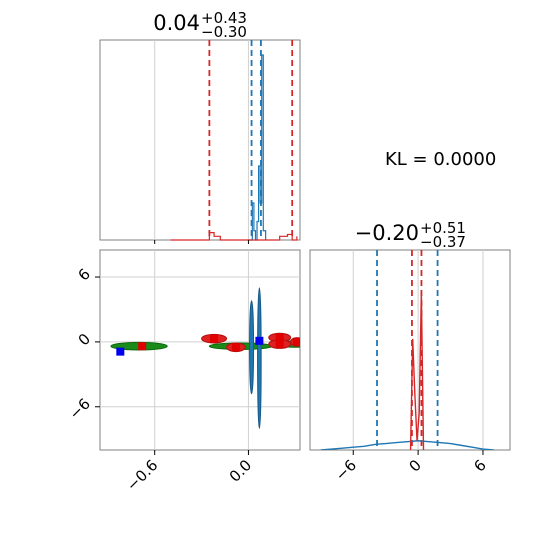 The width and height of the screenshot is (550, 550). Describe the element at coordinates (252, 347) in the screenshot. I see `blue-ellipse-a` at that location.